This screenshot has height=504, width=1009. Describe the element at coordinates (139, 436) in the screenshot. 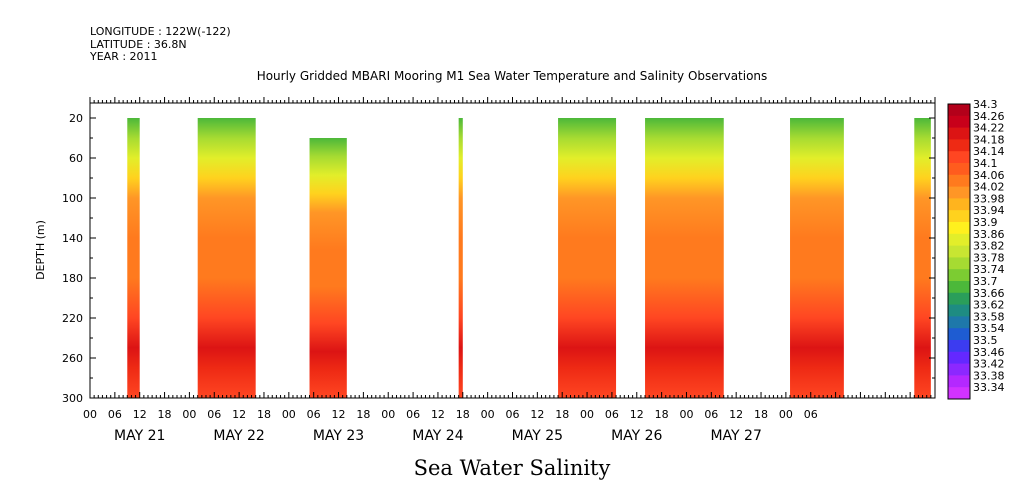

I see `x-day-label: MAY 21` at that location.